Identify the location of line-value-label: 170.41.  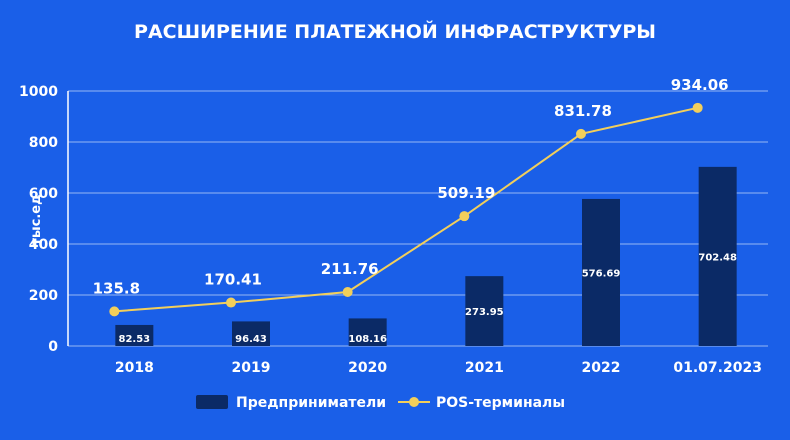
(233, 280).